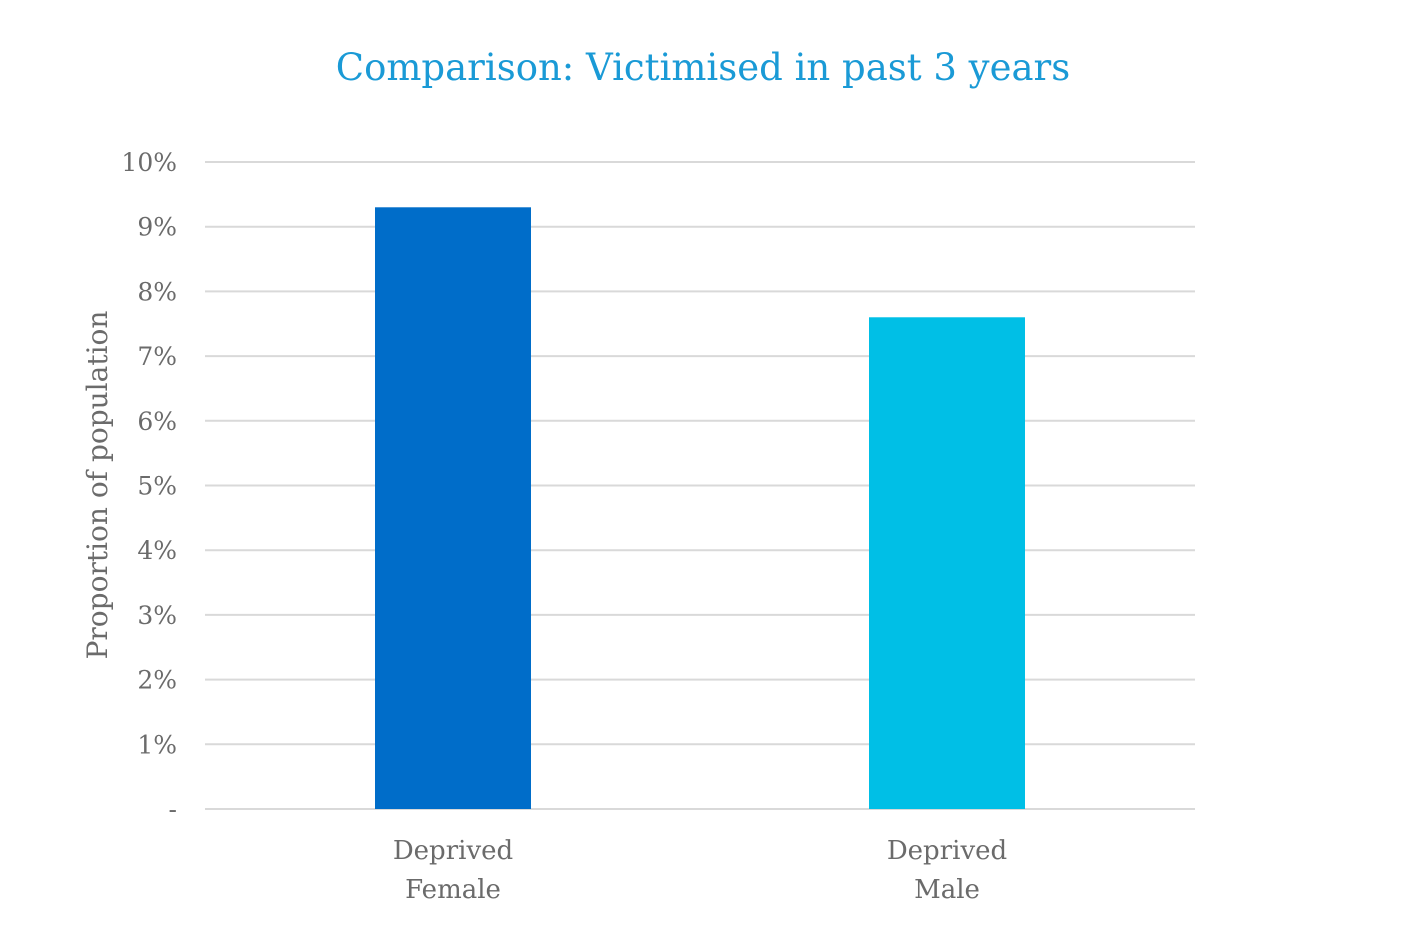 This screenshot has height=947, width=1405. I want to click on y-tick-label: -, so click(173, 809).